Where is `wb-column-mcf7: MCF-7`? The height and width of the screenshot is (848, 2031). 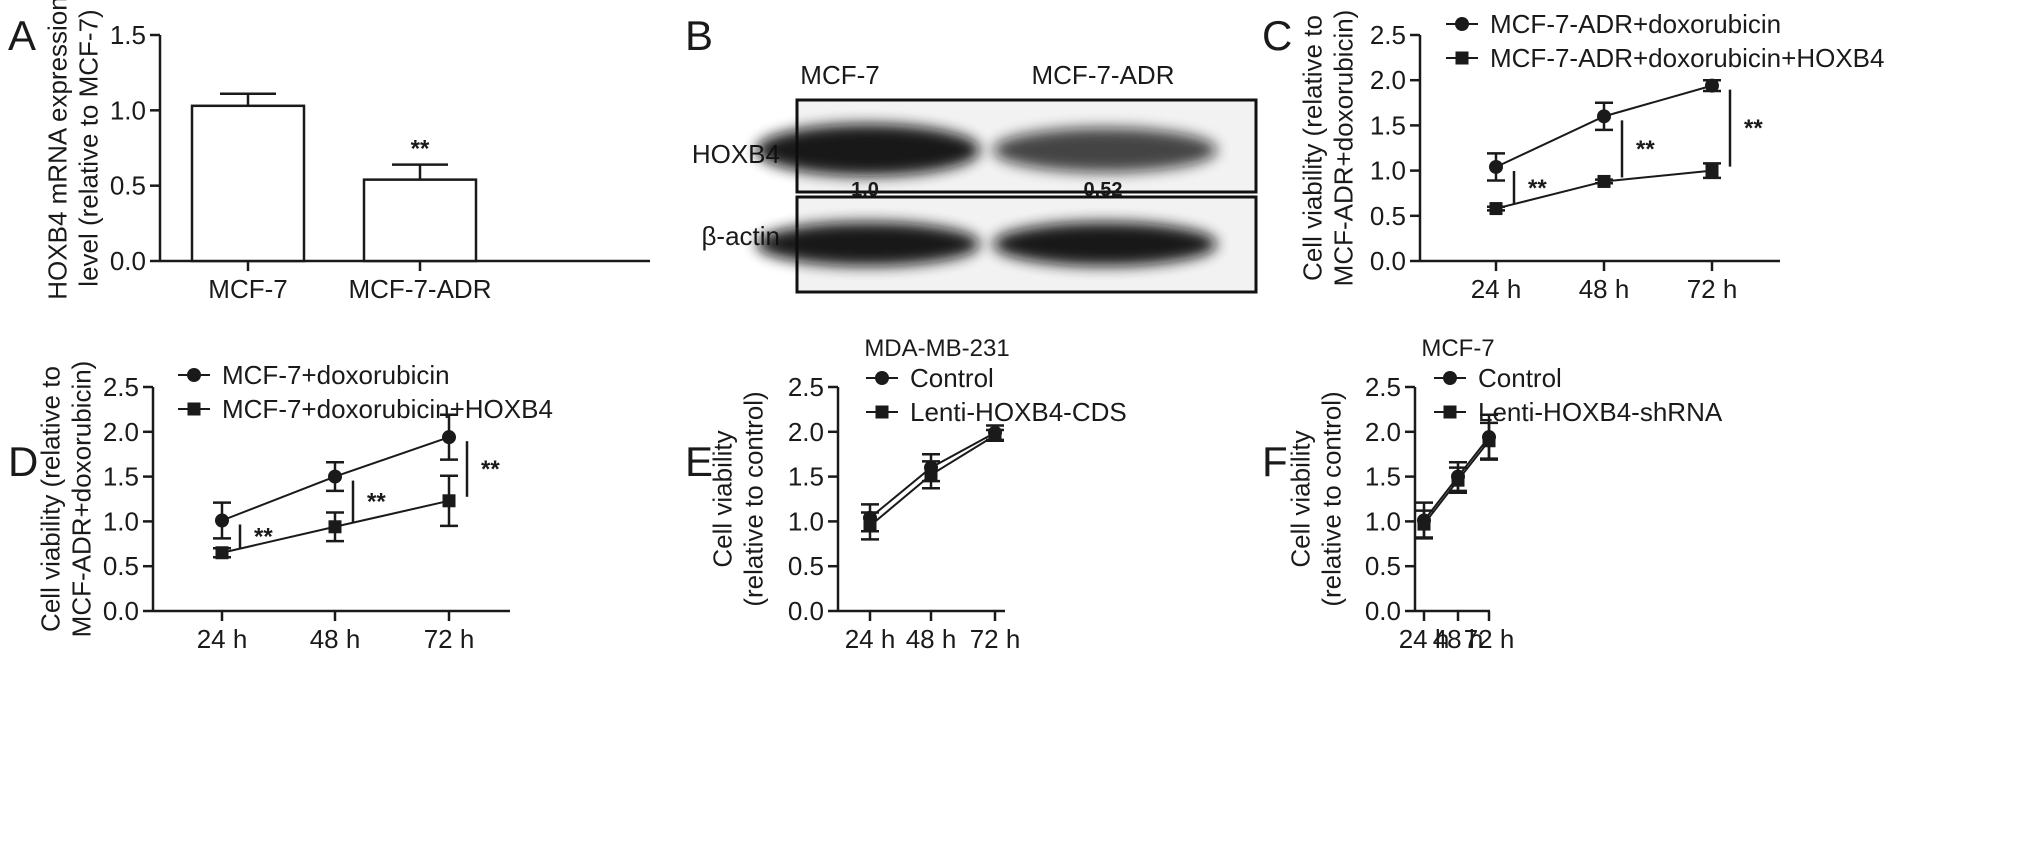
wb-column-mcf7: MCF-7 is located at coordinates (839, 75).